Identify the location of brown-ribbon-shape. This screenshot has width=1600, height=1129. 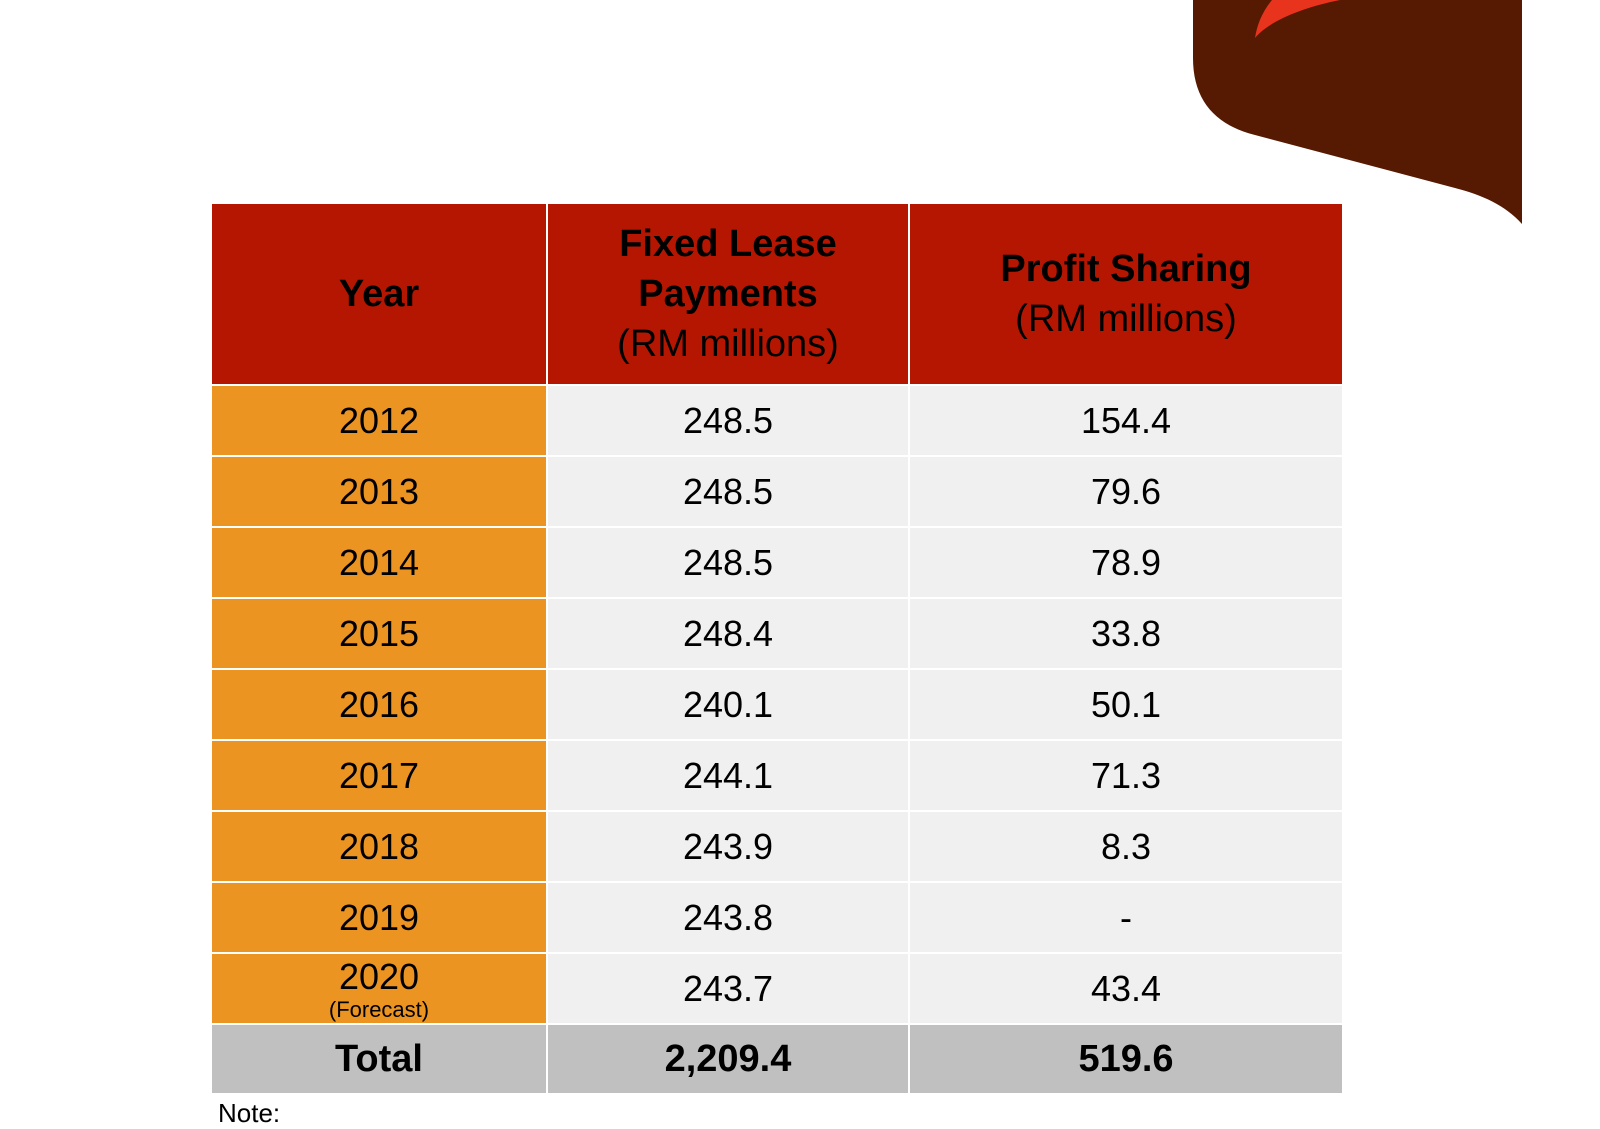
(1357, 112).